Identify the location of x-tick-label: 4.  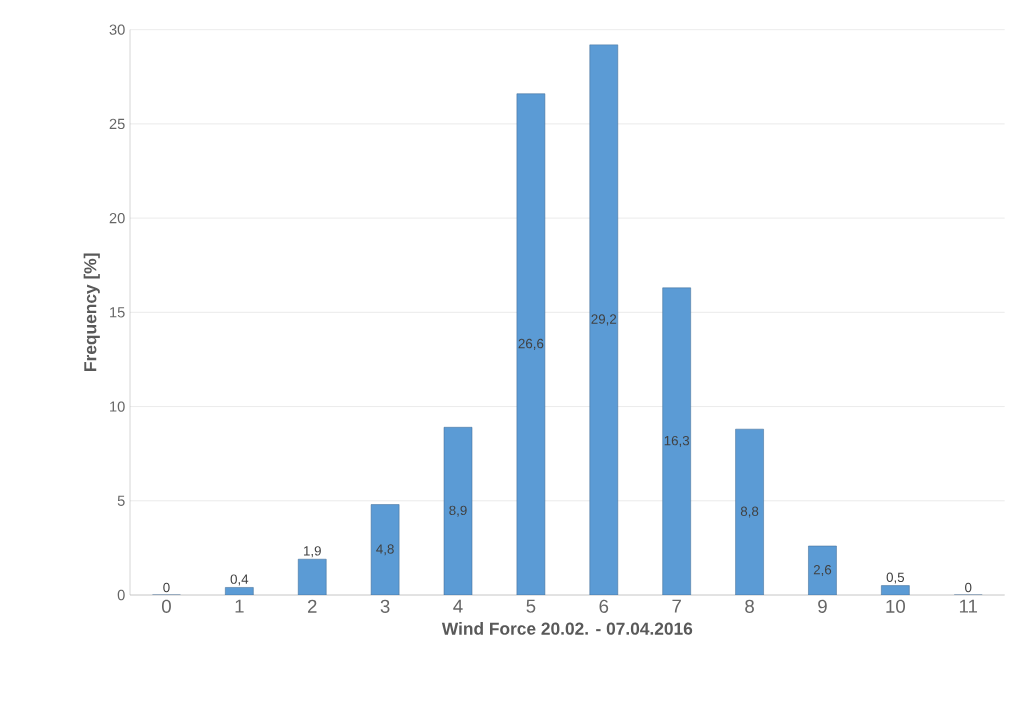
(458, 606).